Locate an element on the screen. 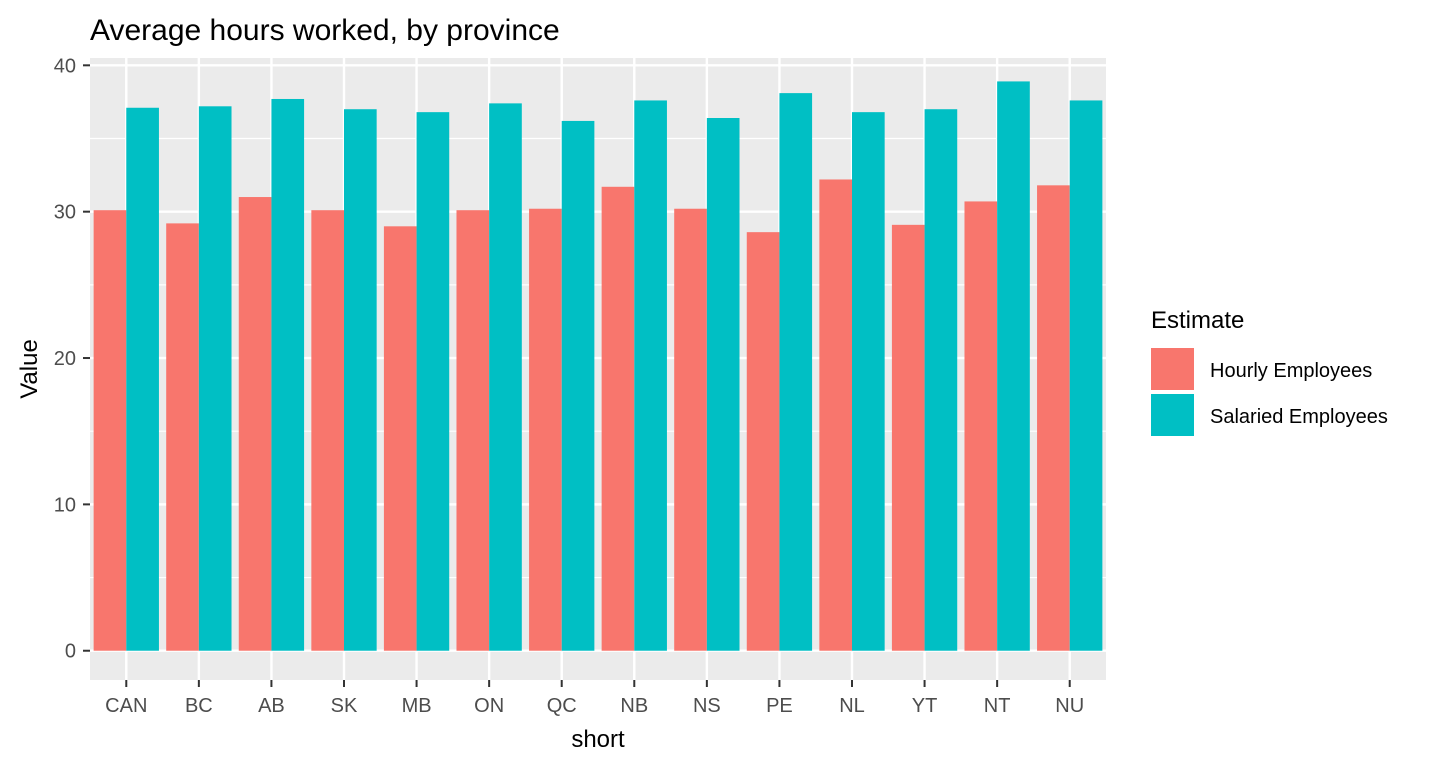 Image resolution: width=1440 pixels, height=773 pixels. x-tick-label: NB is located at coordinates (634, 706).